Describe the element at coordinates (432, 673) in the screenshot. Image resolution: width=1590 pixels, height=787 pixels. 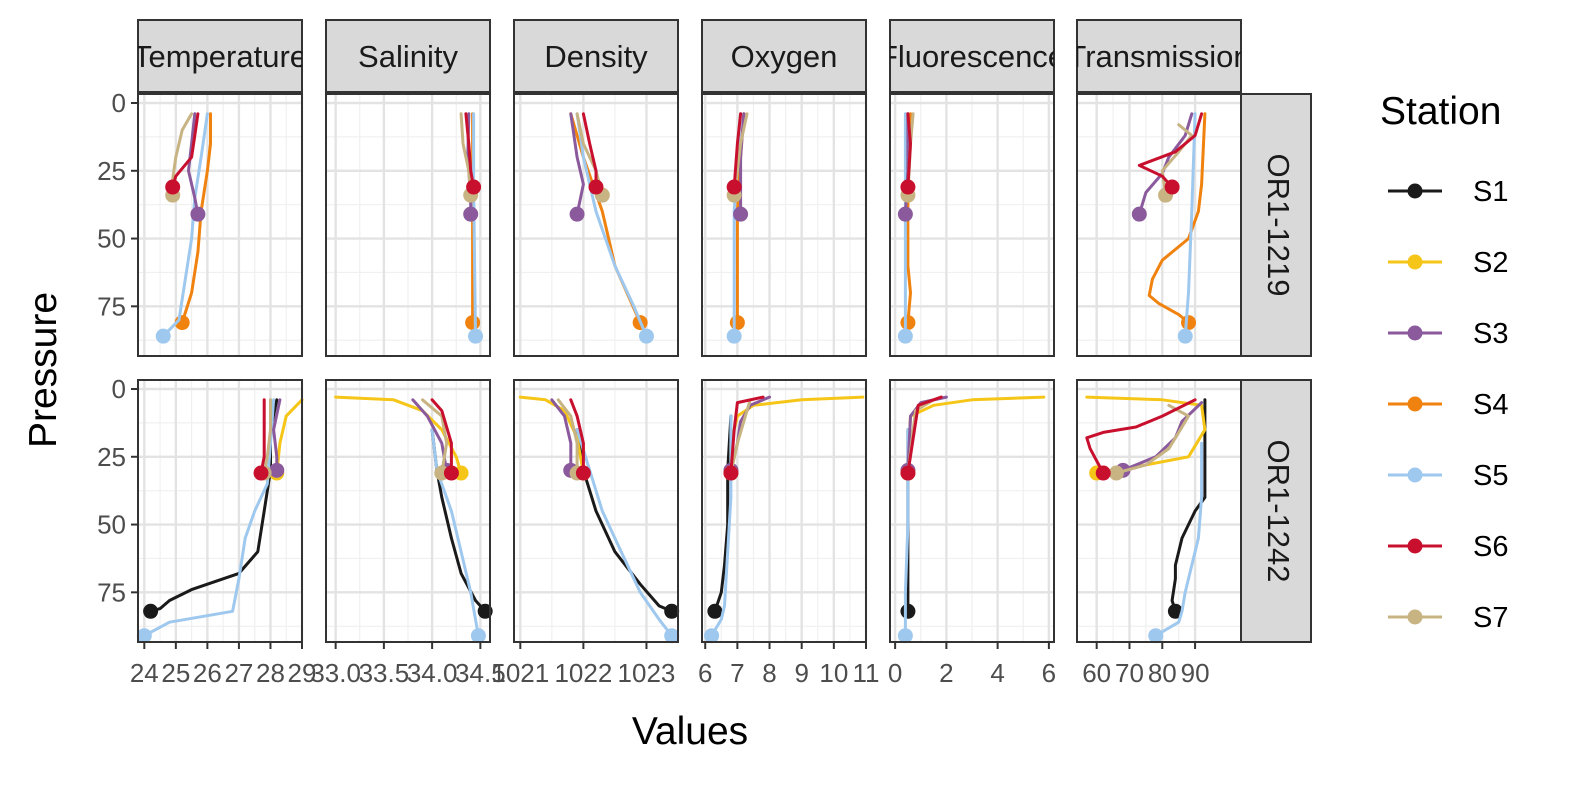
I see `x-tick-label: 34.0` at that location.